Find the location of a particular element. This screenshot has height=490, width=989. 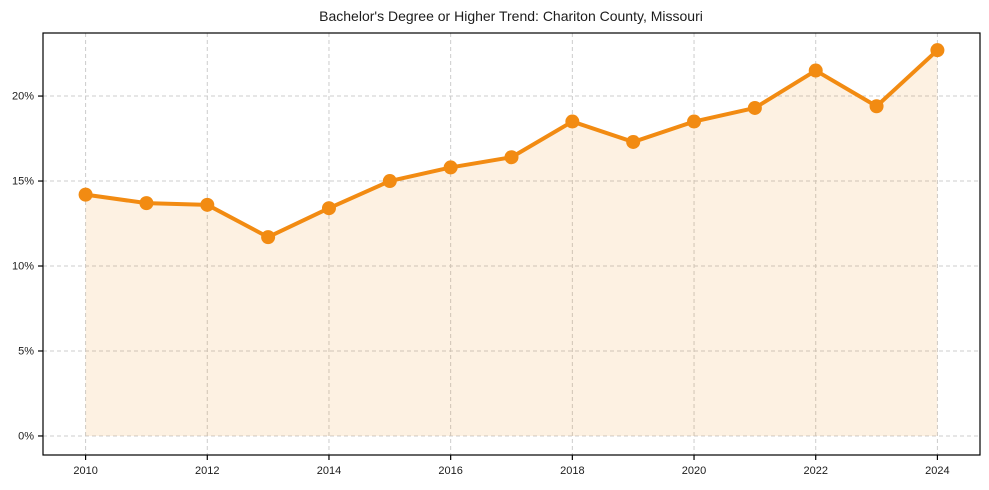

x-tick-label: 2024 is located at coordinates (937, 471).